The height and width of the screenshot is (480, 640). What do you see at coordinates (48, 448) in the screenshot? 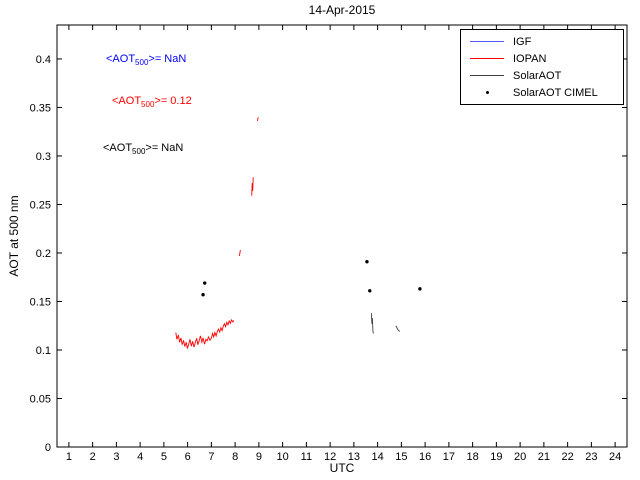
I see `svg-text: 0` at bounding box center [48, 448].